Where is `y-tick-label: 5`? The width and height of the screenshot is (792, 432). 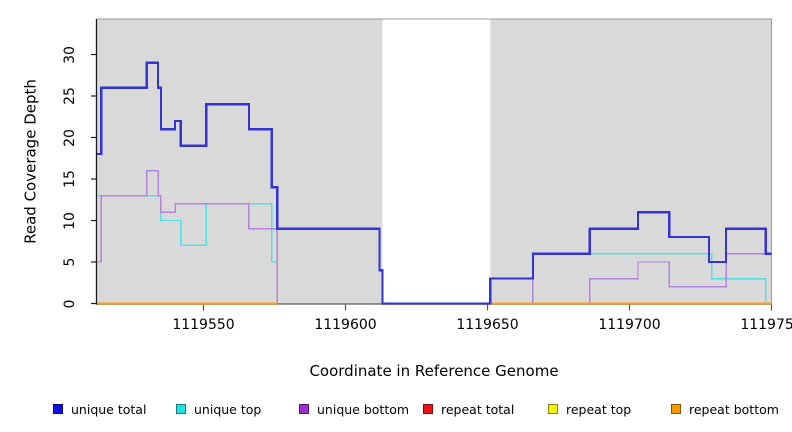 y-tick-label: 5 is located at coordinates (70, 262).